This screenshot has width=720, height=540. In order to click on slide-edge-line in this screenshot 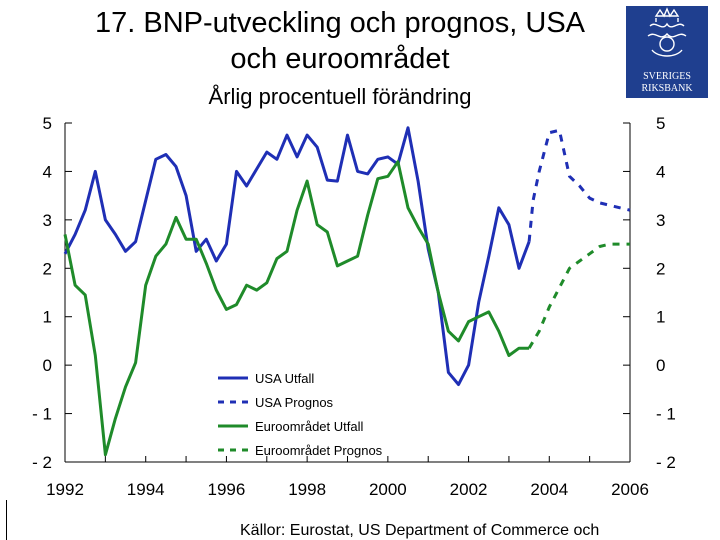, I will do `click(6, 520)`.